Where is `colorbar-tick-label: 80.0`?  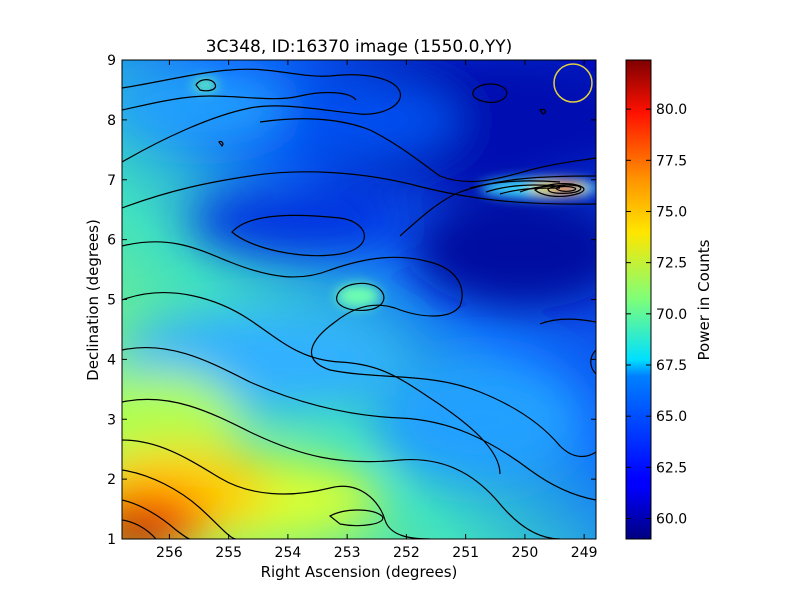 colorbar-tick-label: 80.0 is located at coordinates (671, 110).